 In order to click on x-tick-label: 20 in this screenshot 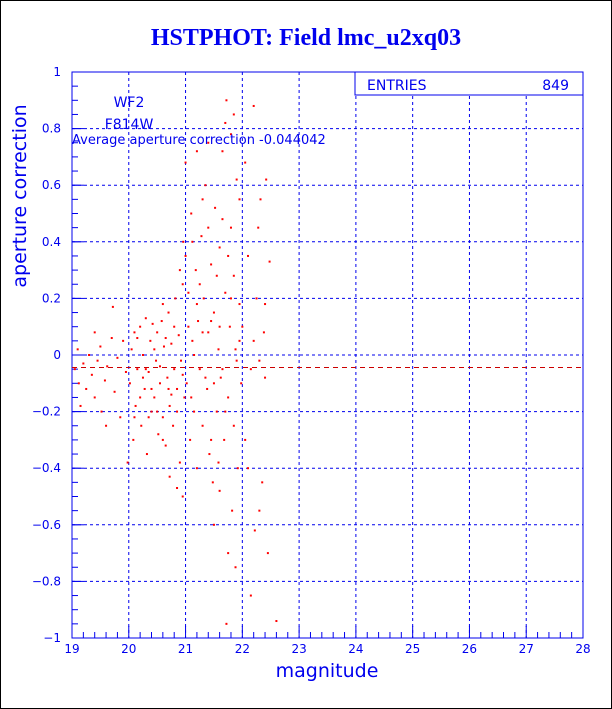, I will do `click(128, 649)`.